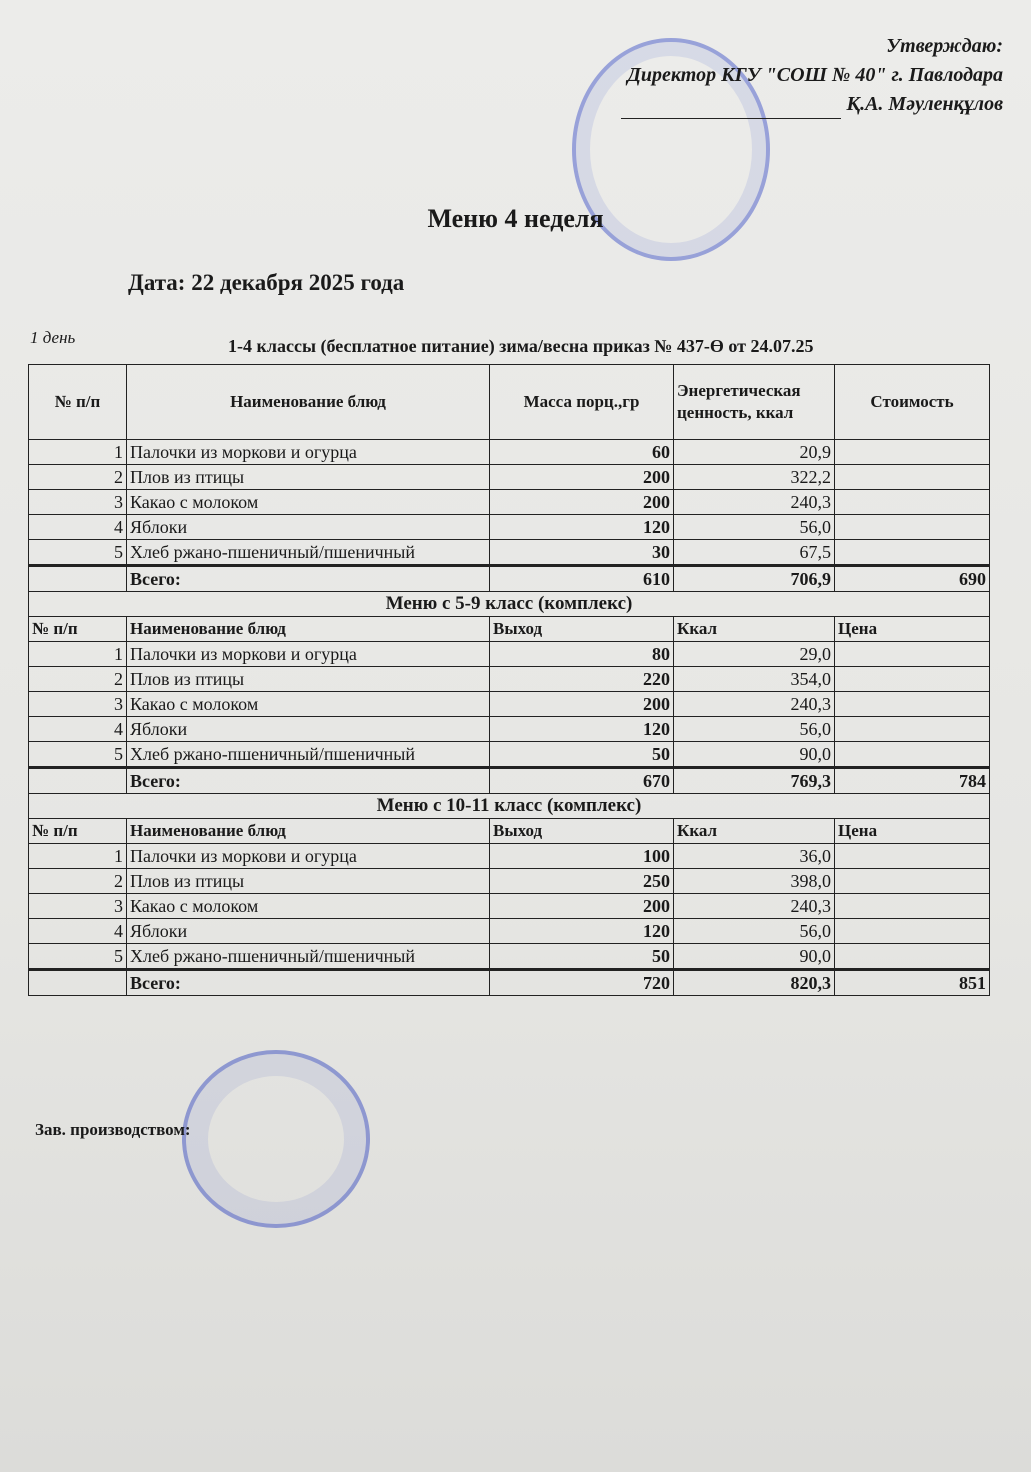 The image size is (1031, 1472). Describe the element at coordinates (912, 402) in the screenshot. I see `header-cost: Стоимость` at that location.